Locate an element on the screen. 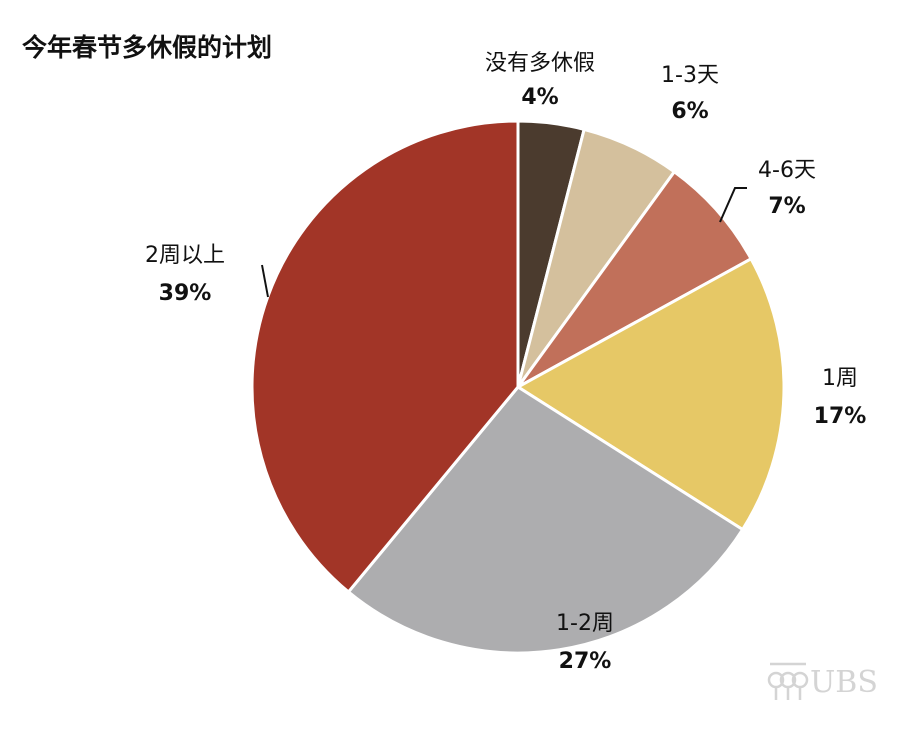  slice-value-label-6: 39% is located at coordinates (185, 293).